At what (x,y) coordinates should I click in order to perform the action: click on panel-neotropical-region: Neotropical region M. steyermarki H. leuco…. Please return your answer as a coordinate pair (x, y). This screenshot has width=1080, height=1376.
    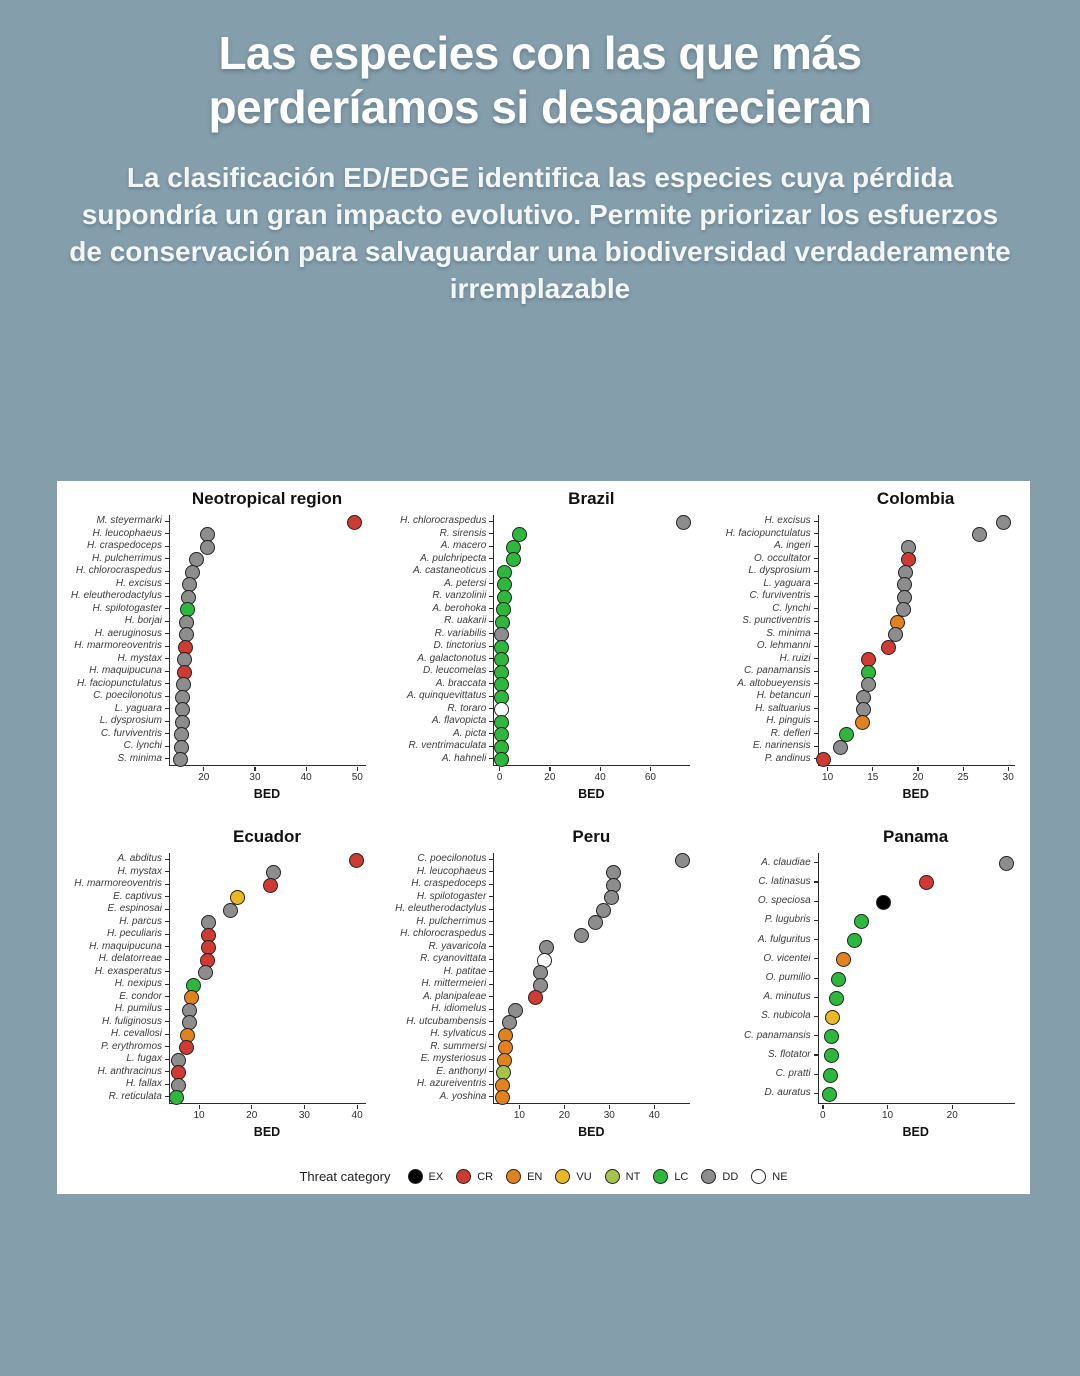
    Looking at the image, I should click on (219, 652).